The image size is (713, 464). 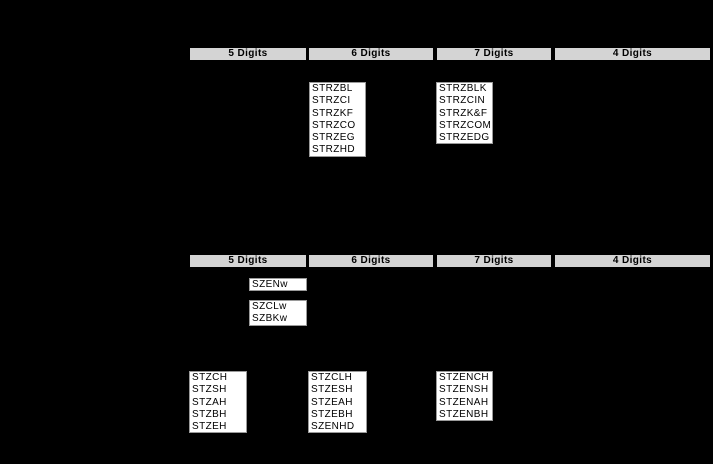 What do you see at coordinates (332, 88) in the screenshot?
I see `code-item: STRZBL` at bounding box center [332, 88].